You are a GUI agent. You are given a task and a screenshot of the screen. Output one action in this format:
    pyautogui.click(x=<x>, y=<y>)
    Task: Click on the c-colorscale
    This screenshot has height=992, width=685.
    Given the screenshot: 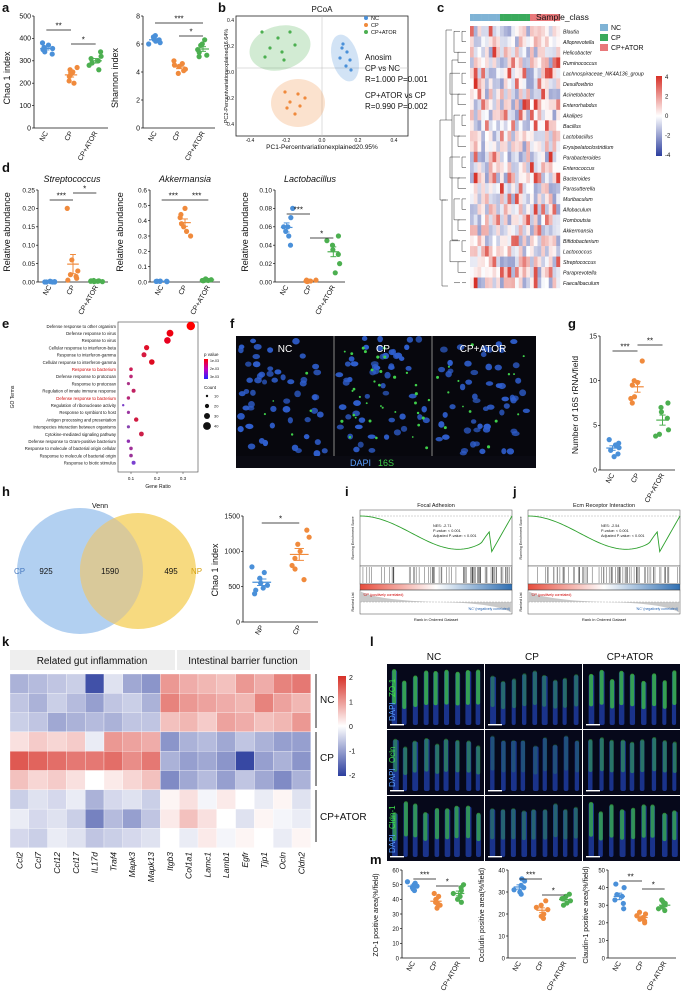 What is the action you would take?
    pyautogui.click(x=659, y=116)
    